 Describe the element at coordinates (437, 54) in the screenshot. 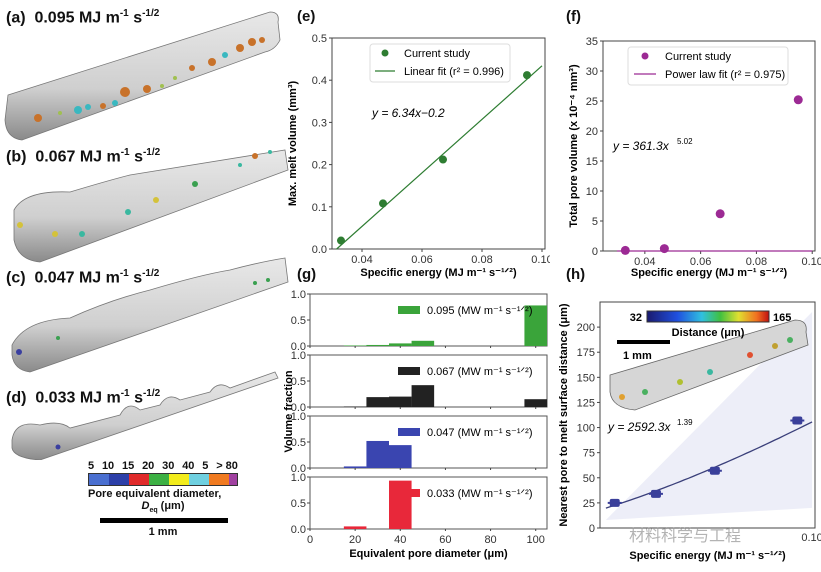

I see `legend-label: Current study` at that location.